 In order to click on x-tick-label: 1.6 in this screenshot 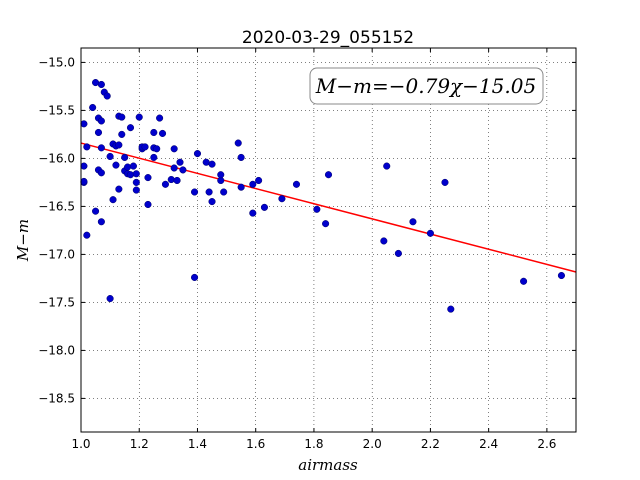, I will do `click(255, 444)`.